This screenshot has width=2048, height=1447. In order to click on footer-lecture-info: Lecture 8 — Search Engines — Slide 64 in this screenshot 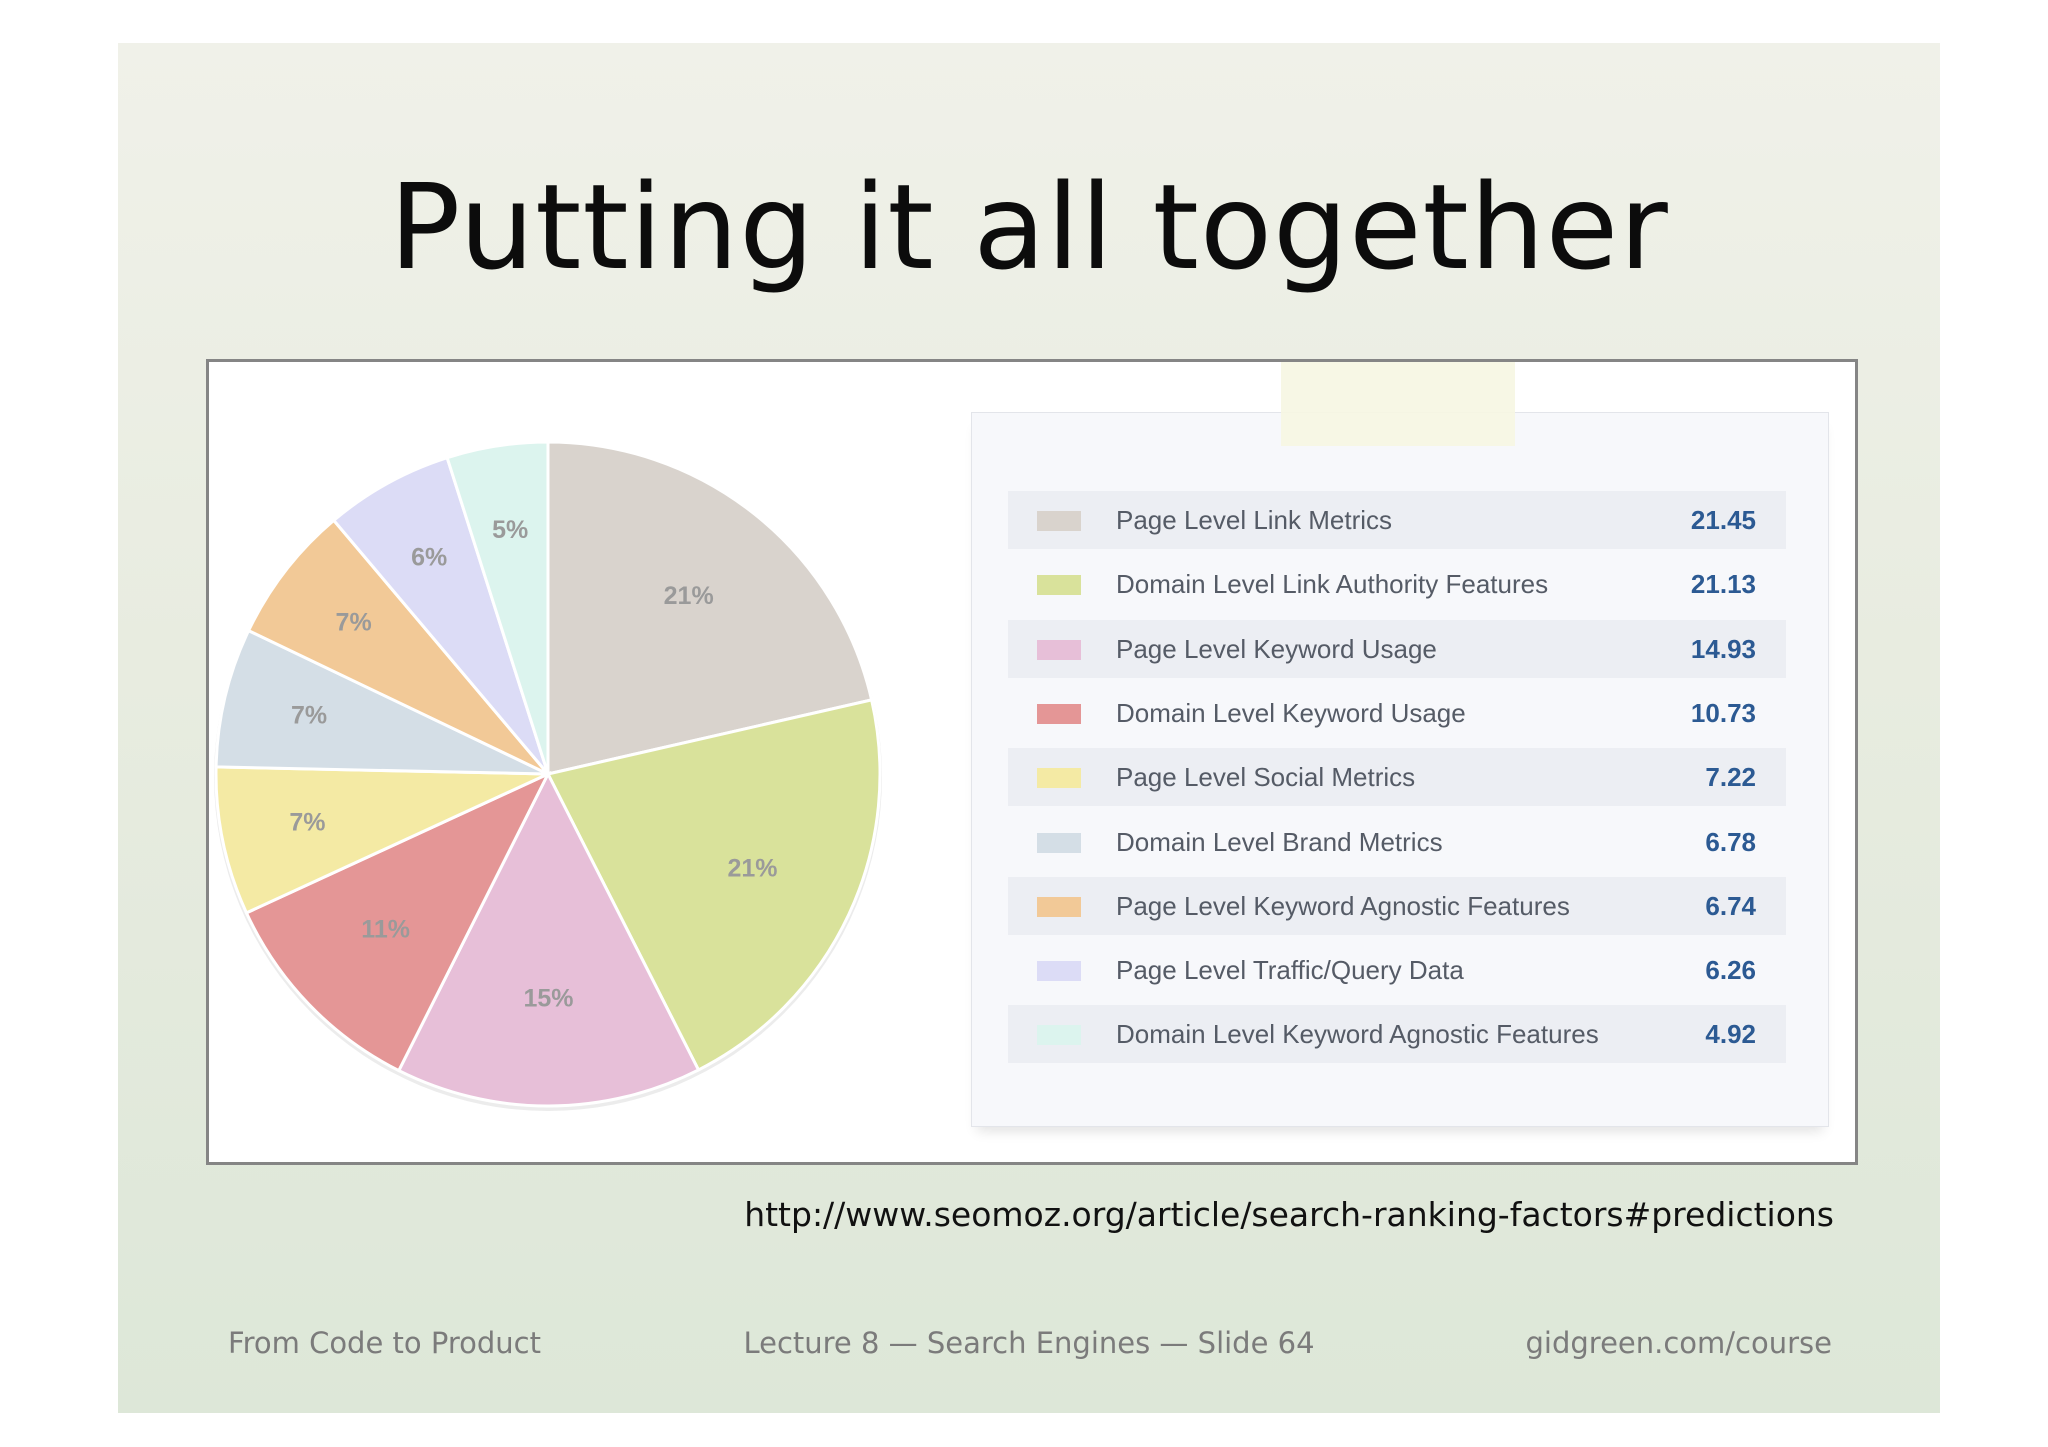, I will do `click(1029, 1343)`.